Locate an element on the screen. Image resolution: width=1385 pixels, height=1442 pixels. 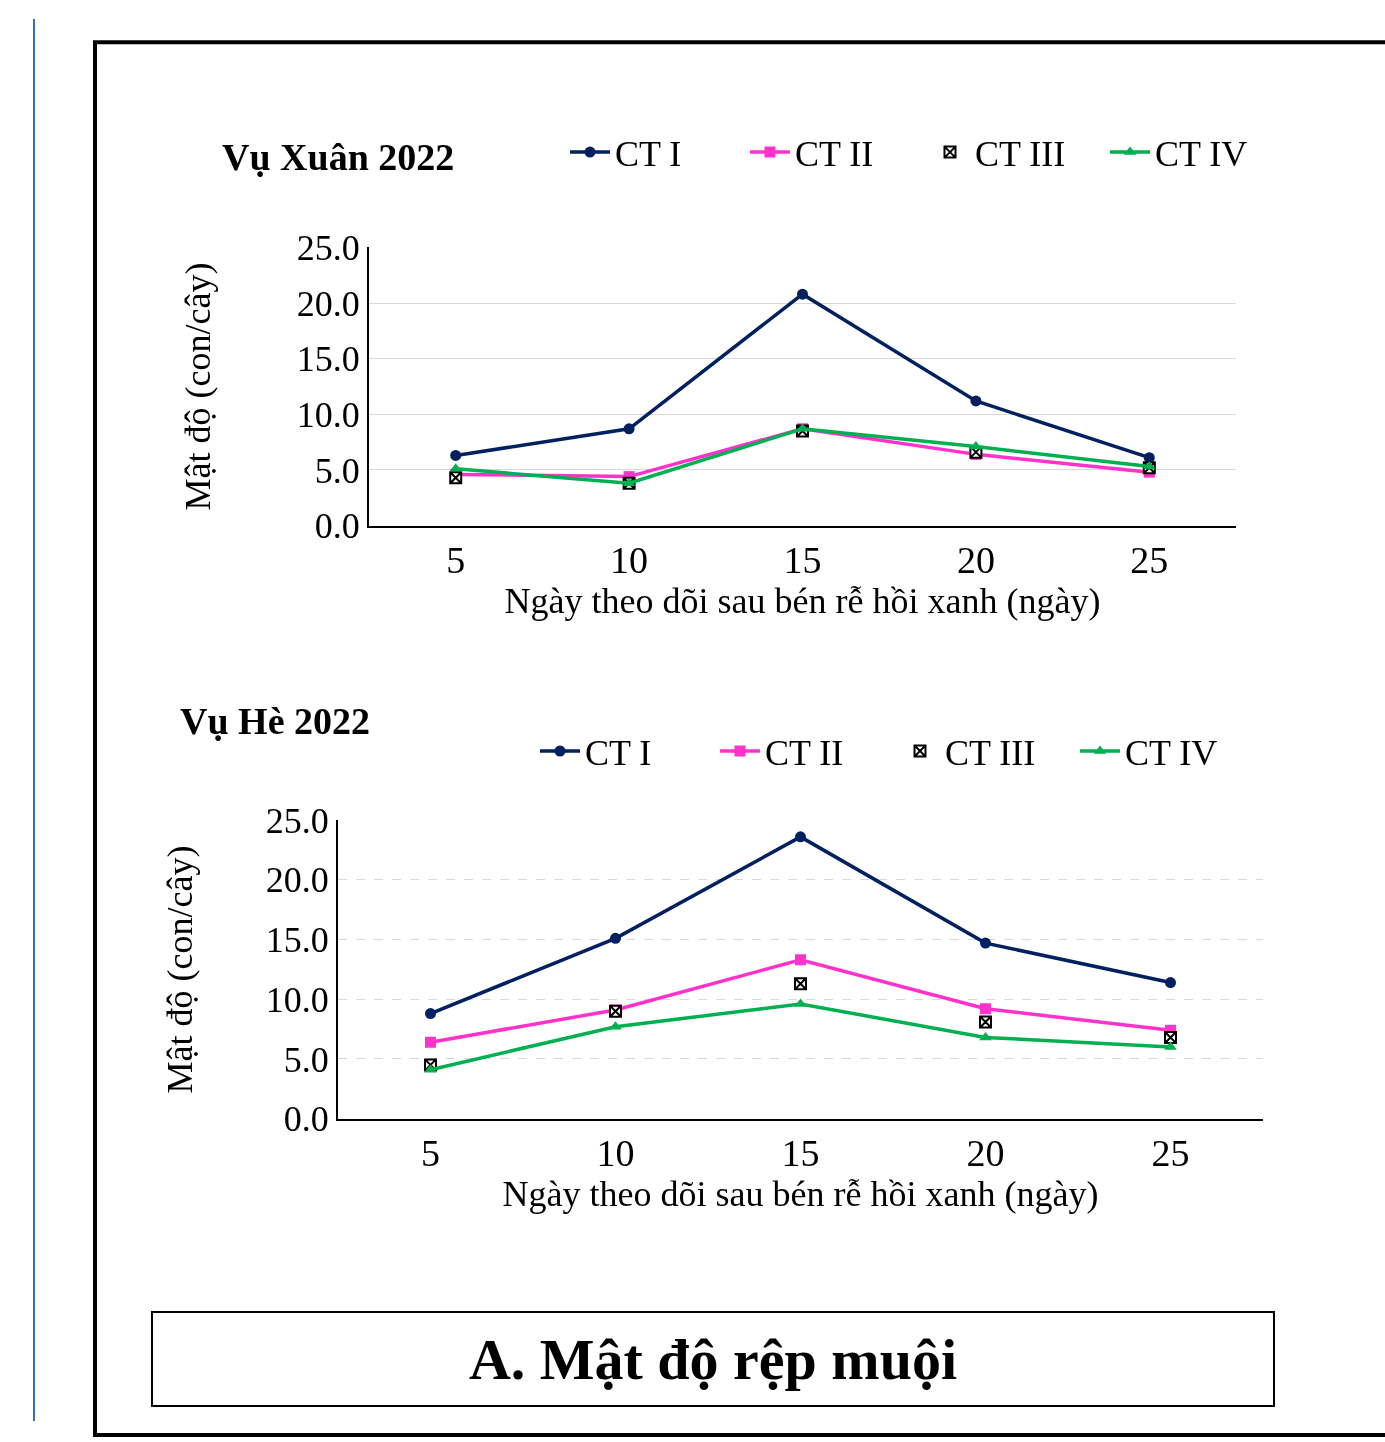
text: A. Mật độ rệp muội is located at coordinates (713, 1359).